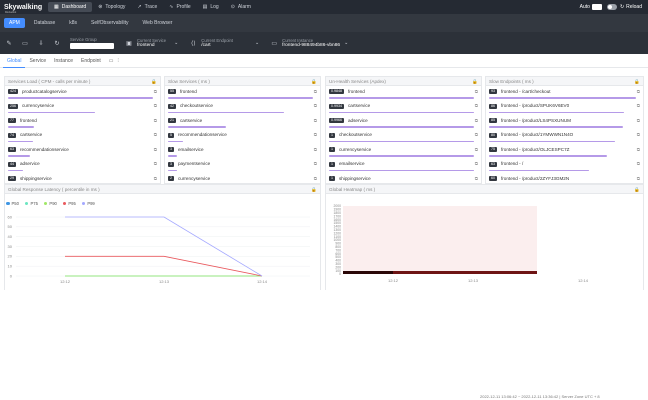 The image size is (648, 400). What do you see at coordinates (403, 108) in the screenshot?
I see `list-item: 0.9934 cartservice ⧉` at bounding box center [403, 108].